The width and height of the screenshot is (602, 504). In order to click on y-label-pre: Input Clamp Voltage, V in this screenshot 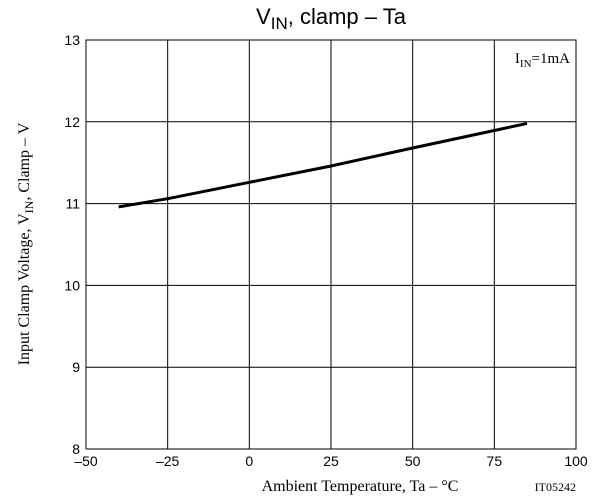, I will do `click(24, 289)`.